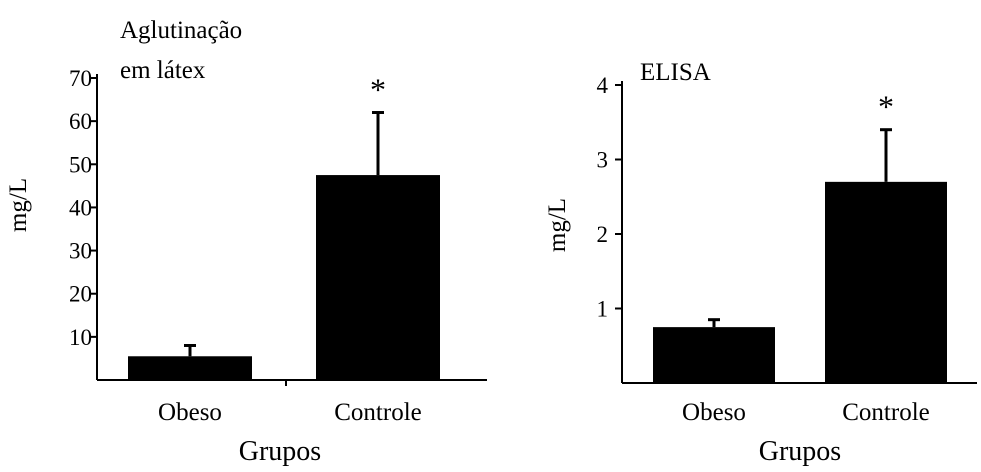 The height and width of the screenshot is (472, 981). I want to click on y-tick-label: 50, so click(80, 164).